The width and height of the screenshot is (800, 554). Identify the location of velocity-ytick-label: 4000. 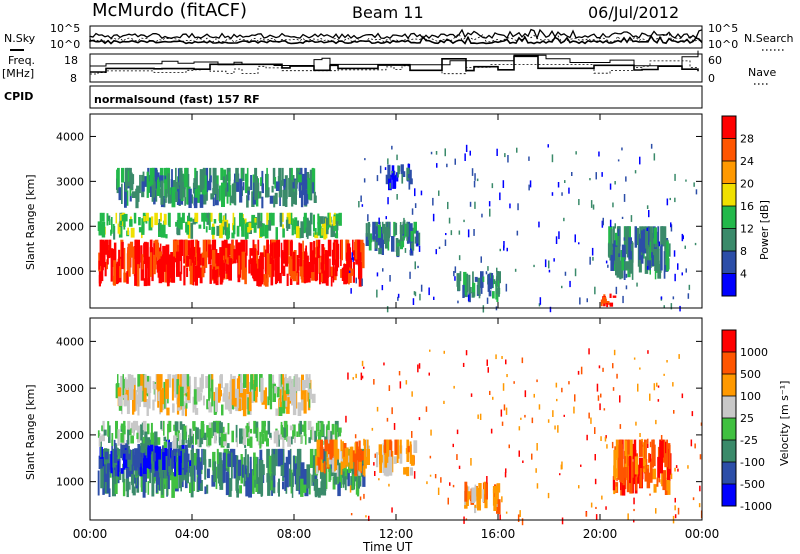
(70, 341).